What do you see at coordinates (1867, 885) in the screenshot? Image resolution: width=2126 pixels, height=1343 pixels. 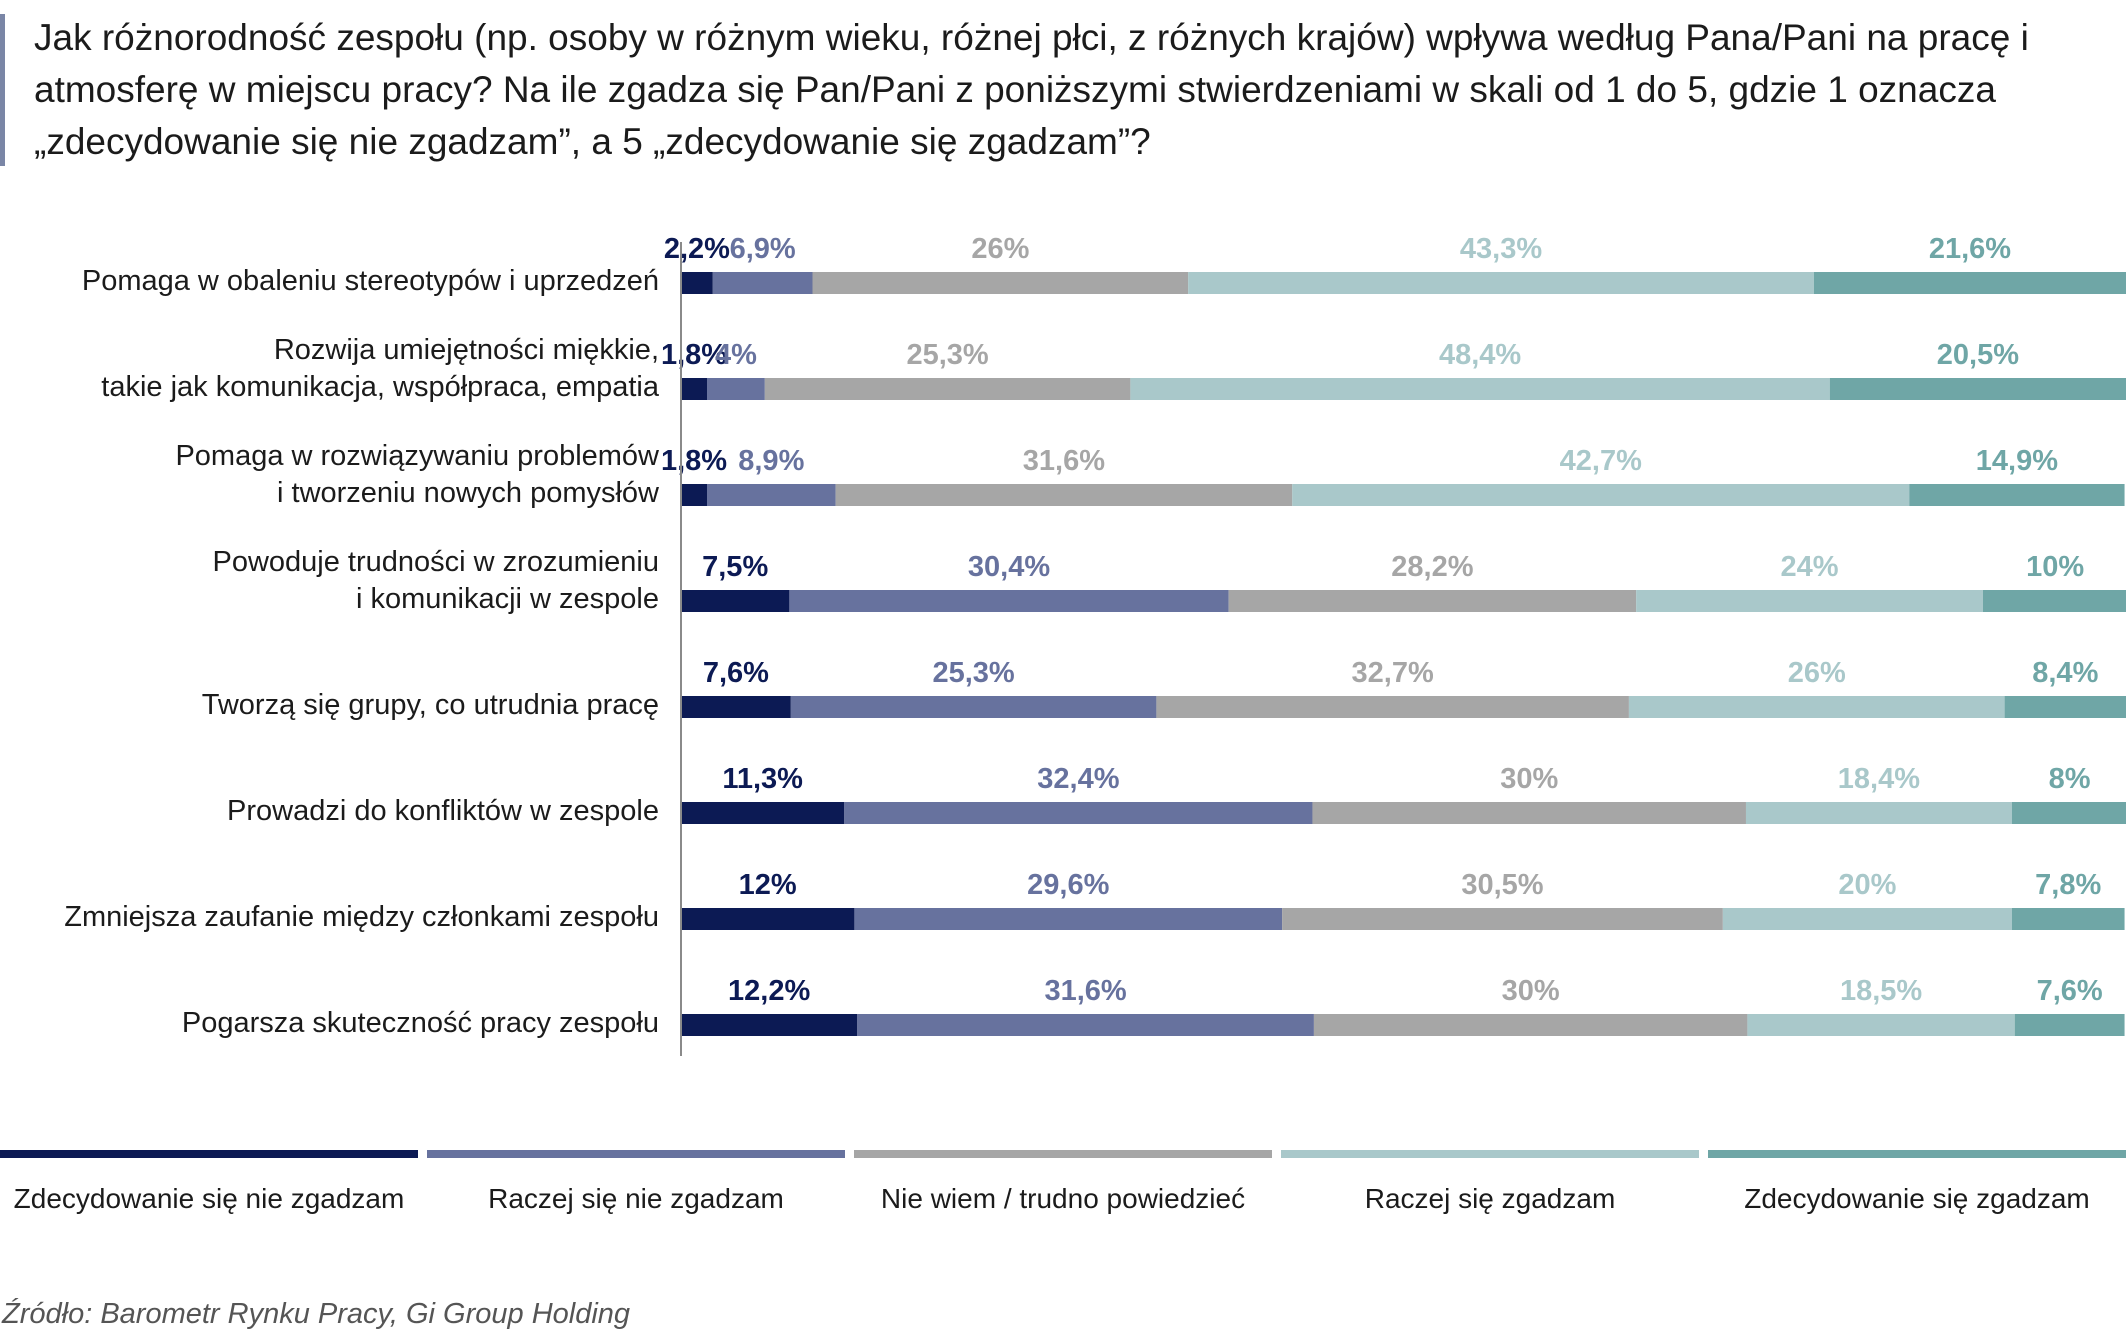 I see `data-label-agree: 20%` at bounding box center [1867, 885].